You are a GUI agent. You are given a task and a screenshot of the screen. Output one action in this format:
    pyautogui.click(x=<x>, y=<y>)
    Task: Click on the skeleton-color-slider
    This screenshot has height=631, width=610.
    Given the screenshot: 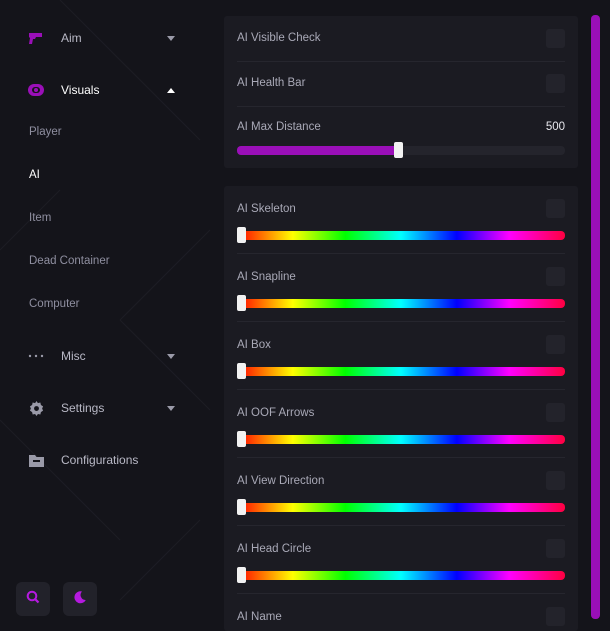 What is the action you would take?
    pyautogui.click(x=401, y=235)
    